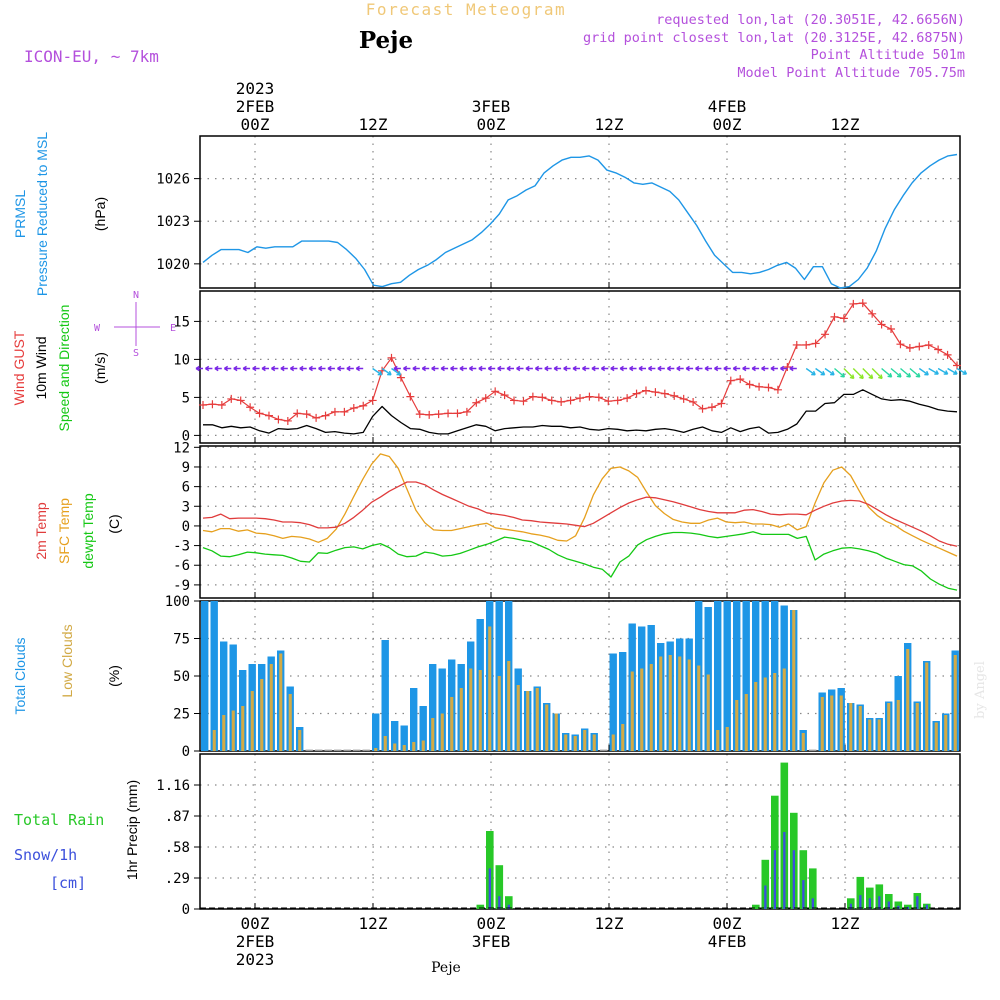  What do you see at coordinates (980, 690) in the screenshot?
I see `credit: by Angel` at bounding box center [980, 690].